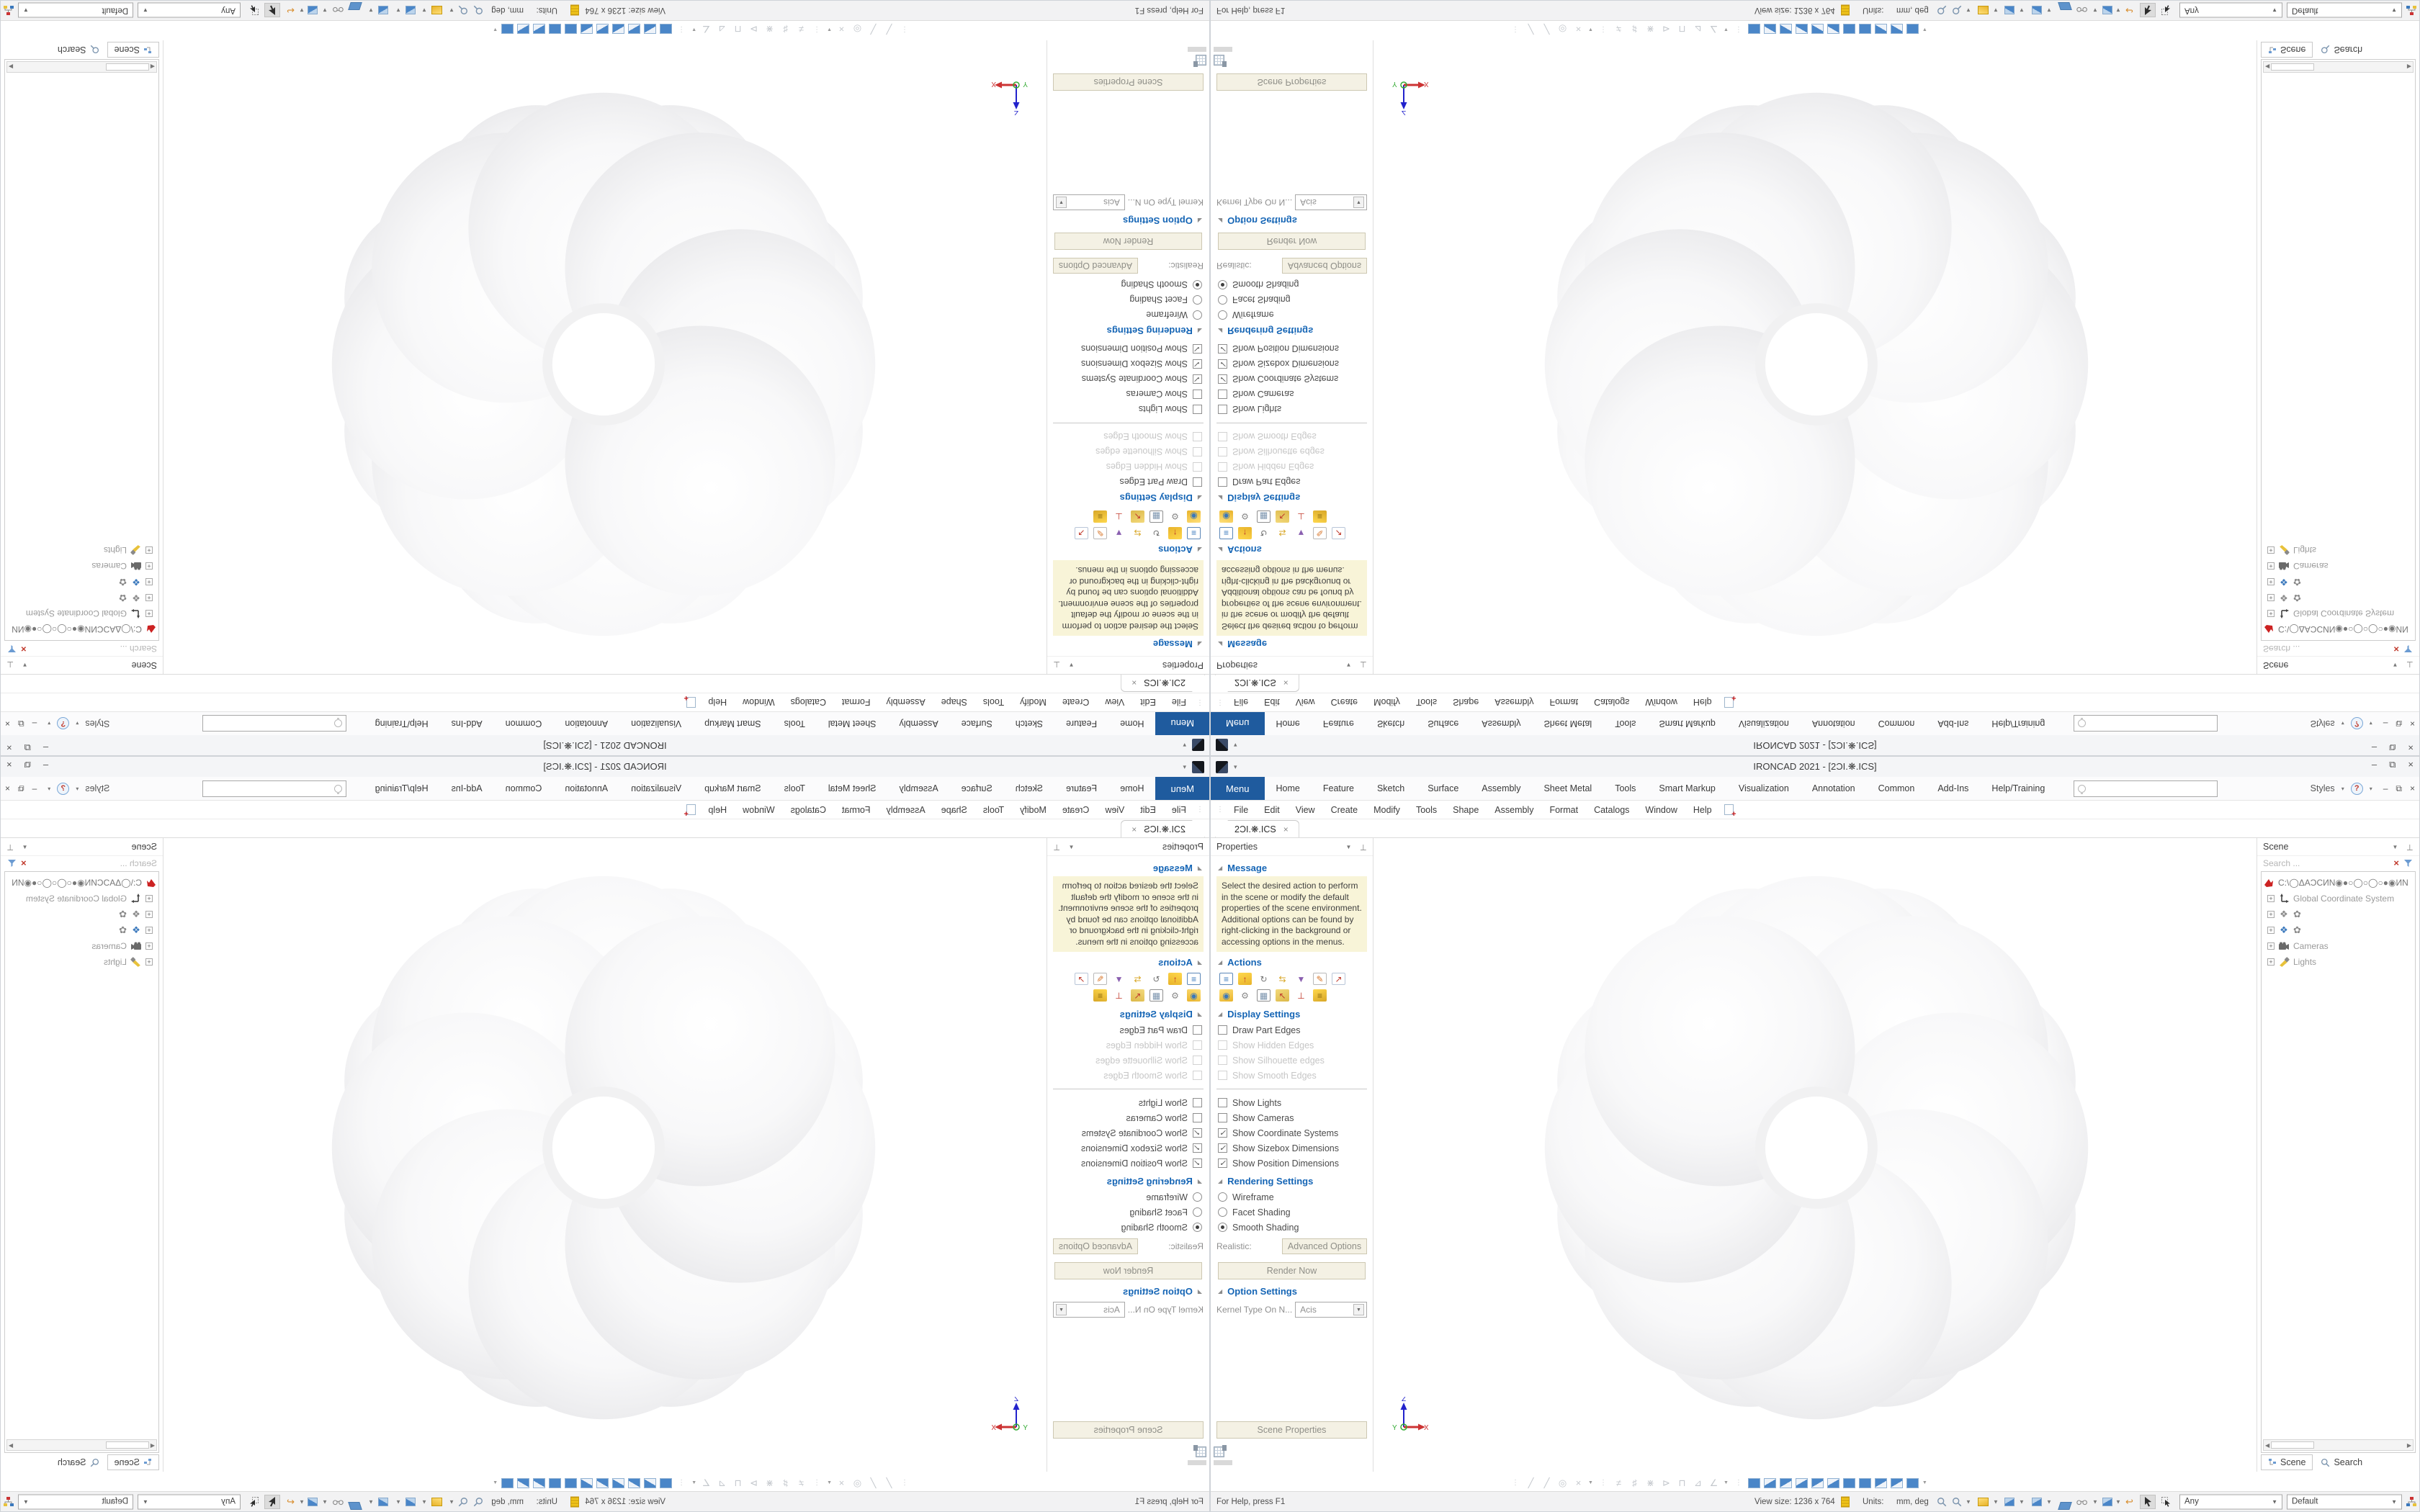 Image resolution: width=2420 pixels, height=1512 pixels. What do you see at coordinates (1292, 241) in the screenshot?
I see `render-now-button: Render Now` at bounding box center [1292, 241].